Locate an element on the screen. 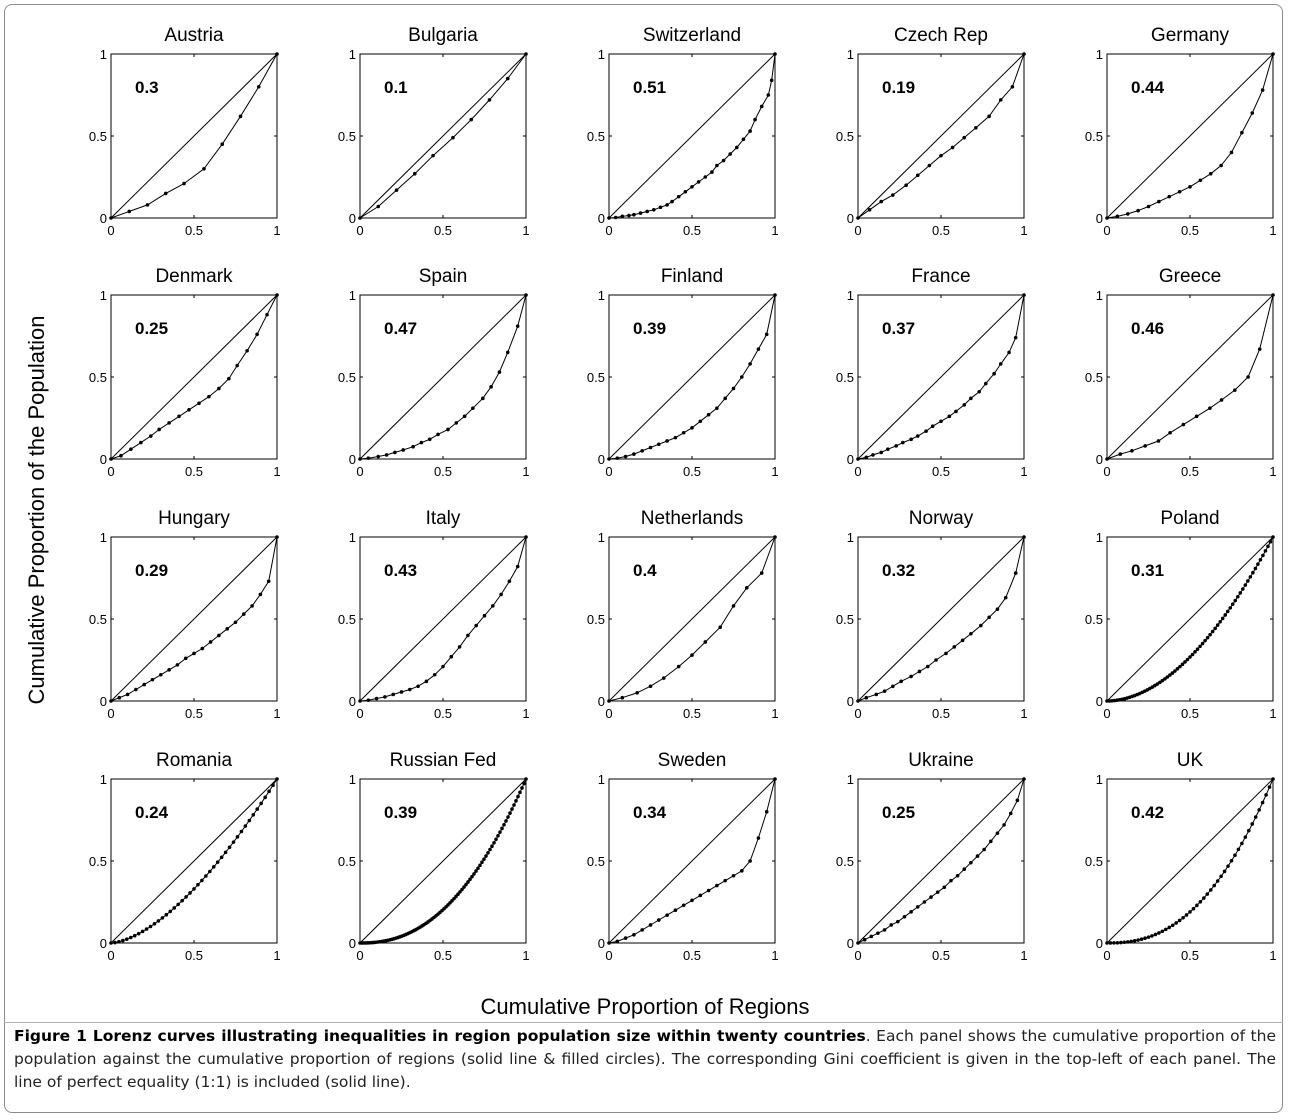 This screenshot has height=1120, width=1290. panel-title: Norway is located at coordinates (941, 518).